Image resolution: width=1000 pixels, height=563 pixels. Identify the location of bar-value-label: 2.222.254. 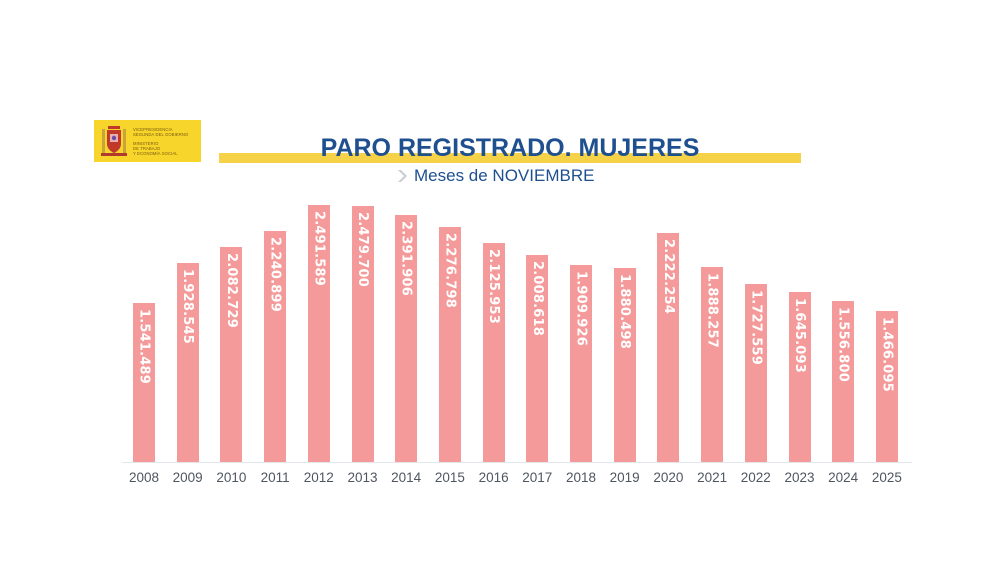
(668, 276).